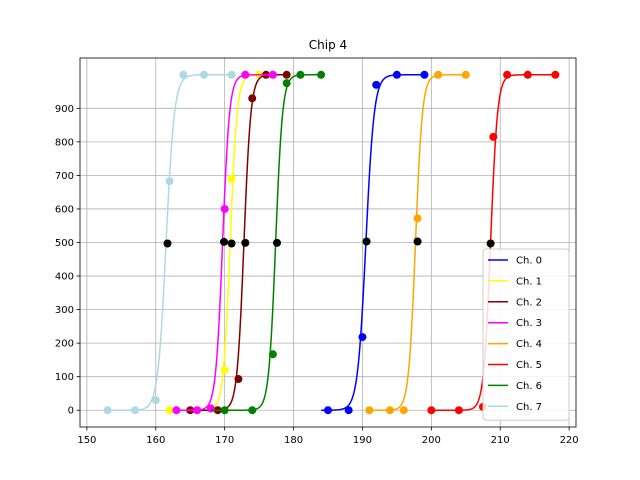 The width and height of the screenshot is (640, 480). What do you see at coordinates (515, 281) in the screenshot?
I see `legend-entry: Ch. 1` at bounding box center [515, 281].